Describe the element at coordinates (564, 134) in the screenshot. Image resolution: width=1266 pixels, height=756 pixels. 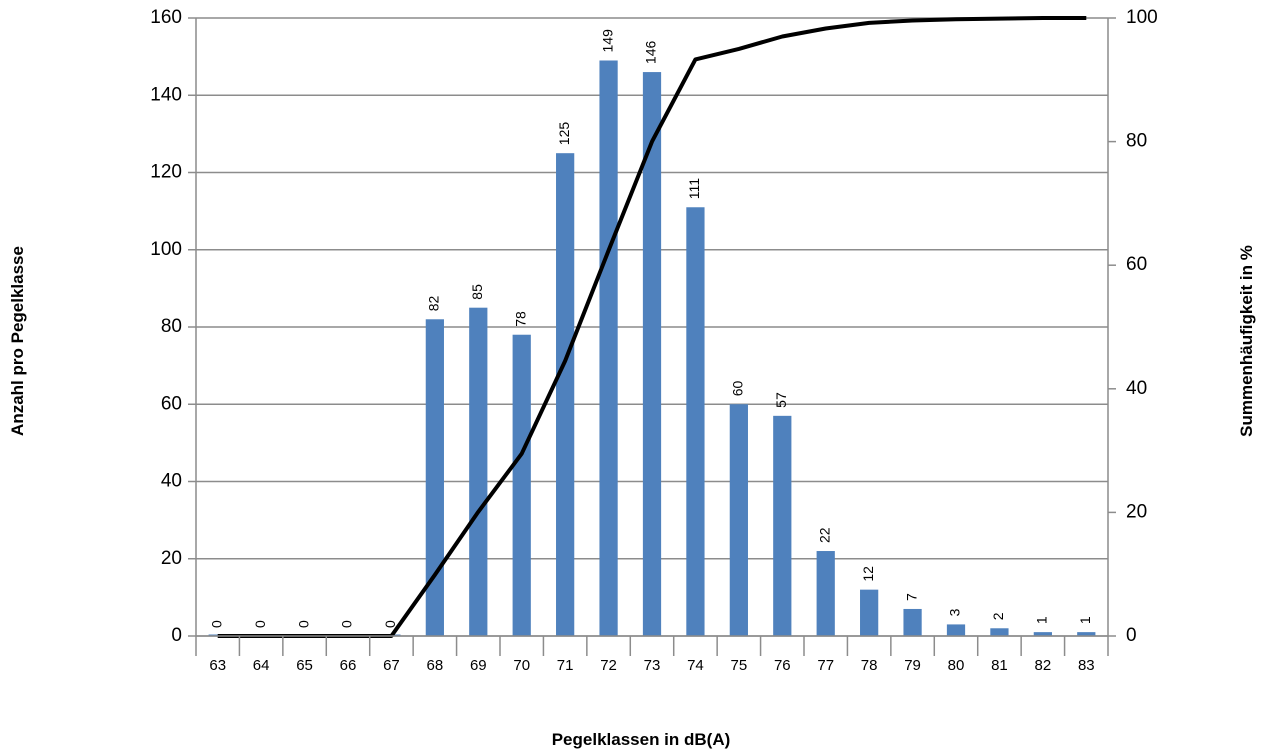
I see `bar-data-label: 125` at that location.